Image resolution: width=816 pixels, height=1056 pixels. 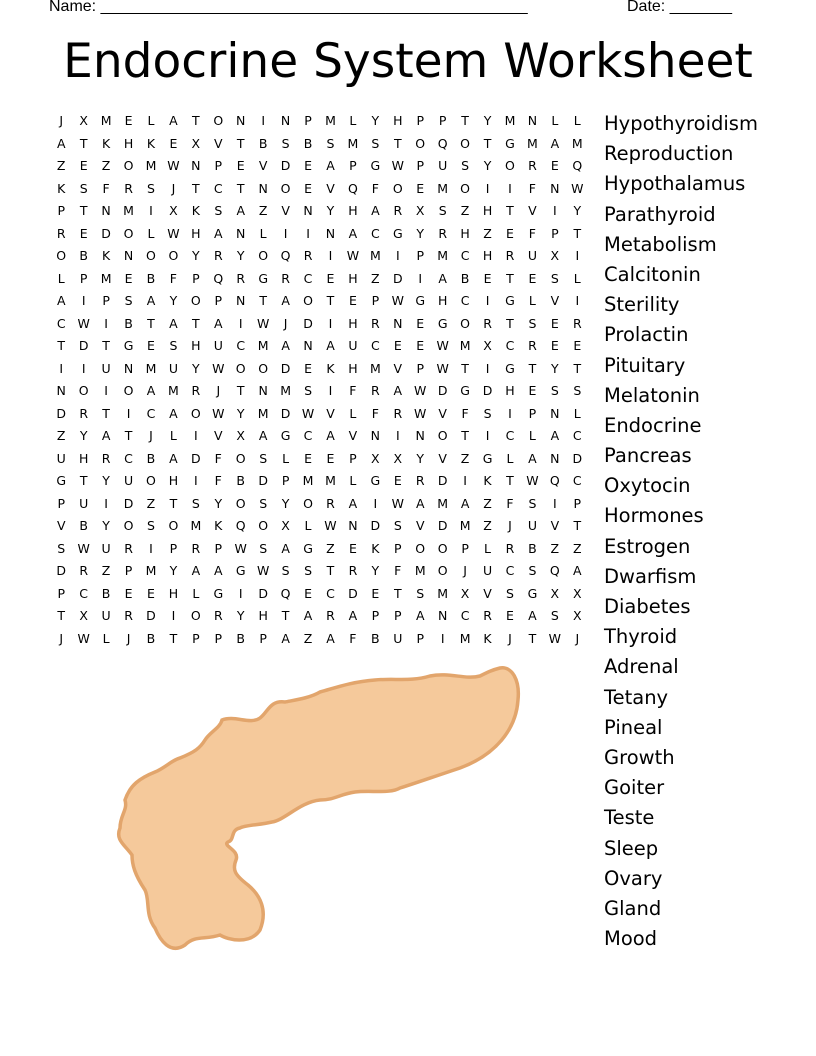 What do you see at coordinates (218, 480) in the screenshot?
I see `grid-letter: F` at bounding box center [218, 480].